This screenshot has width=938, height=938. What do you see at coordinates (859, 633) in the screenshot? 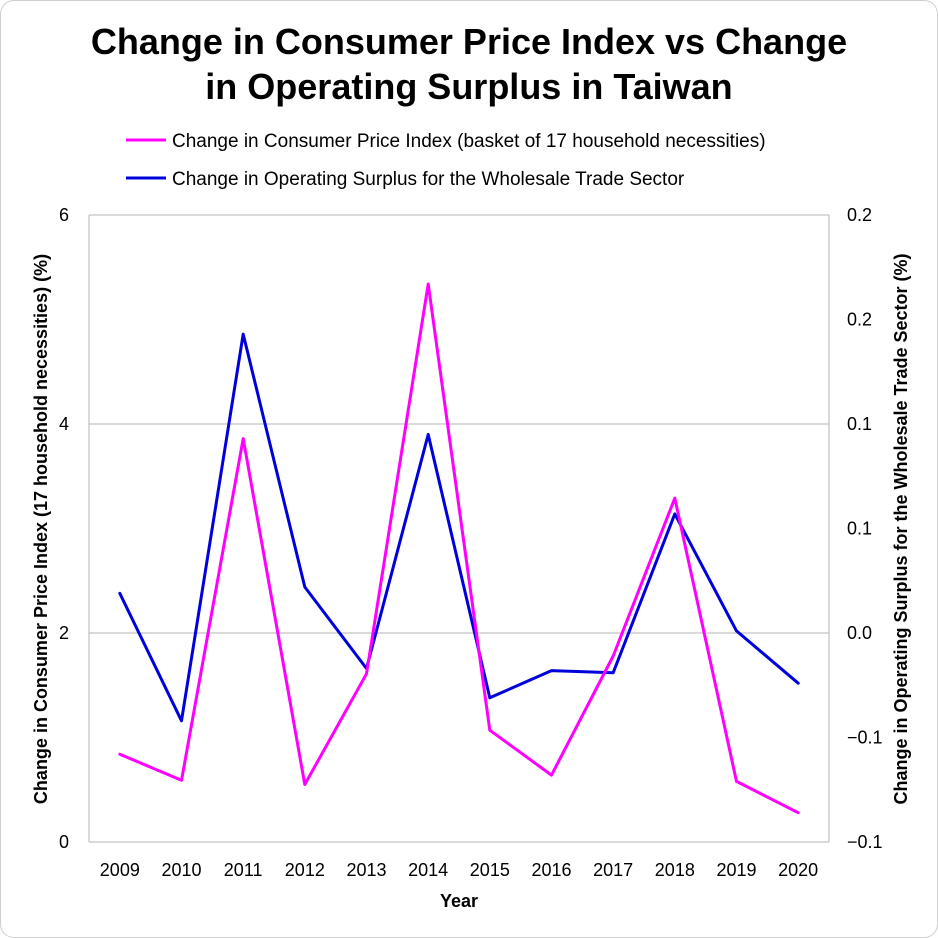
I see `y-right-tick-label: 0.0` at bounding box center [859, 633].